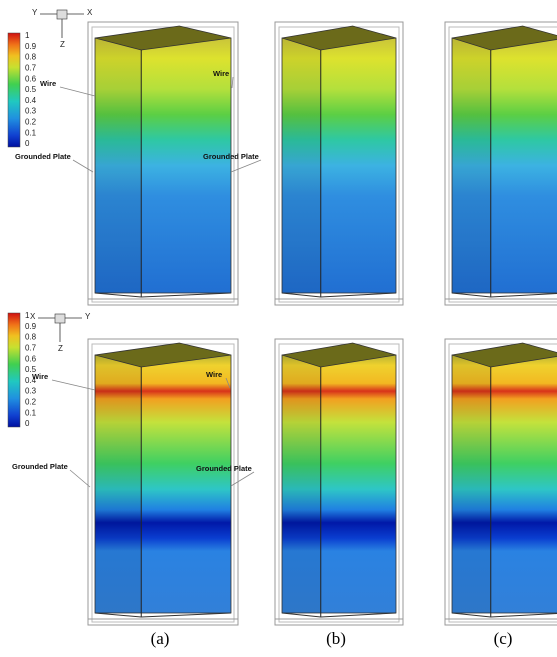  I want to click on caption: (c), so click(503, 638).